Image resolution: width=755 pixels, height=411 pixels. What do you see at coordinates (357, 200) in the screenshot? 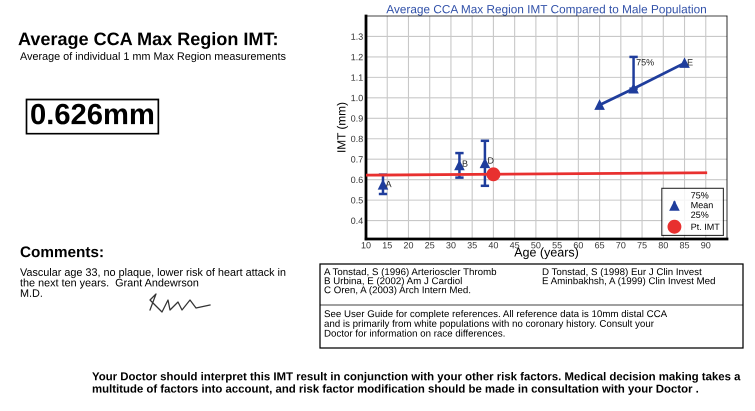
I see `y-tick-label: 0.5` at bounding box center [357, 200].